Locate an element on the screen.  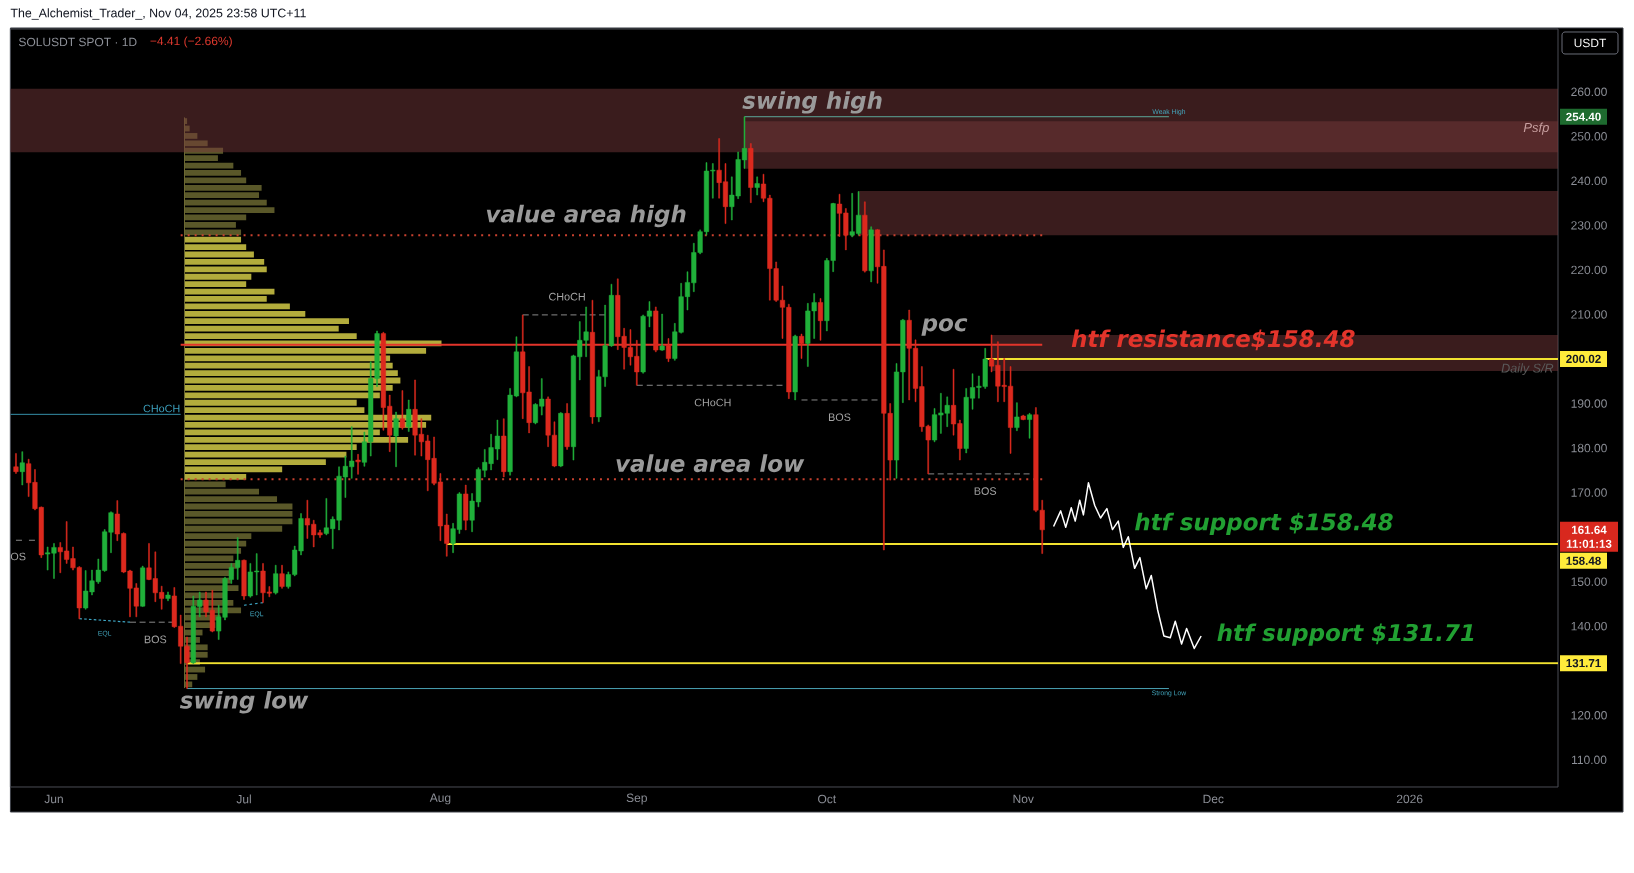
x-tick-label: Dec is located at coordinates (1213, 799).